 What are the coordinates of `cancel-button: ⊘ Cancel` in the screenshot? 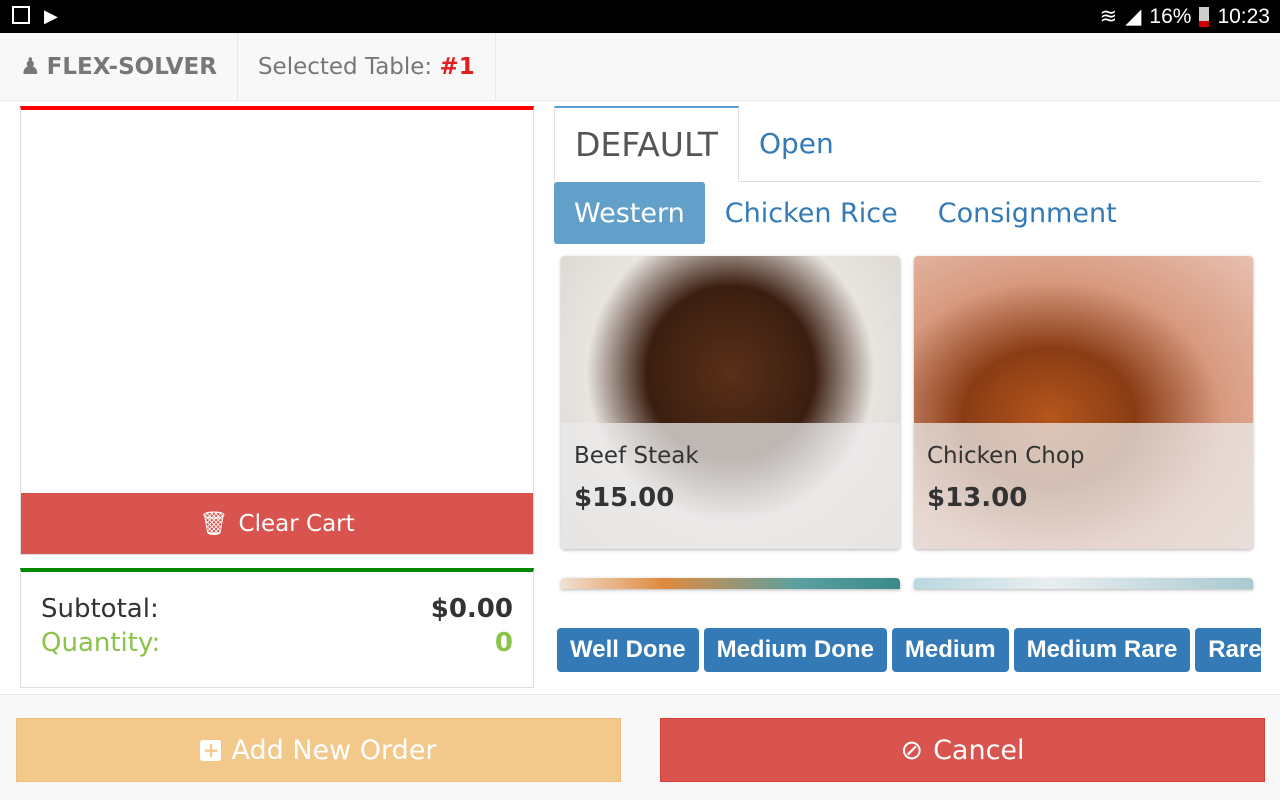 It's located at (962, 750).